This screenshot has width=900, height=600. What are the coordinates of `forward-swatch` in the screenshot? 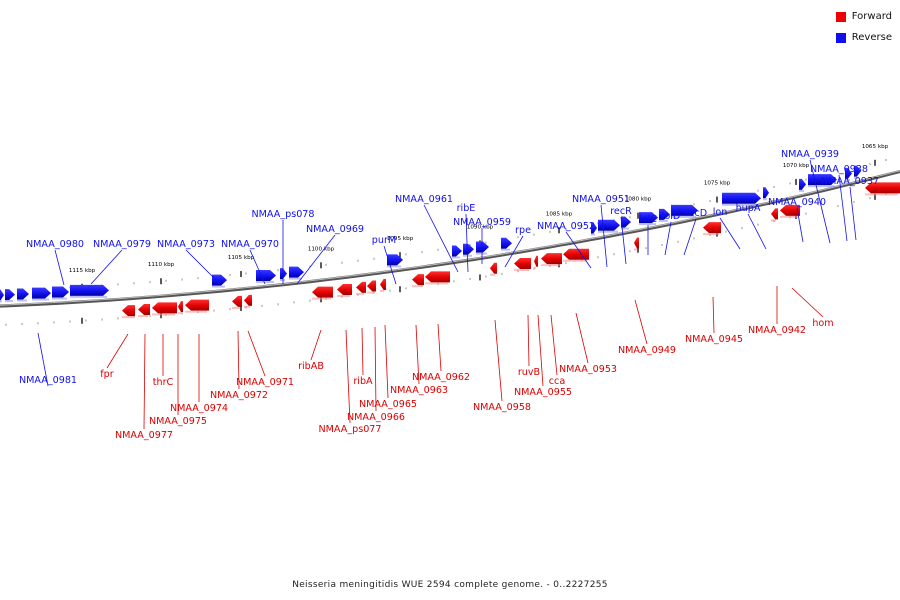 It's located at (840, 16).